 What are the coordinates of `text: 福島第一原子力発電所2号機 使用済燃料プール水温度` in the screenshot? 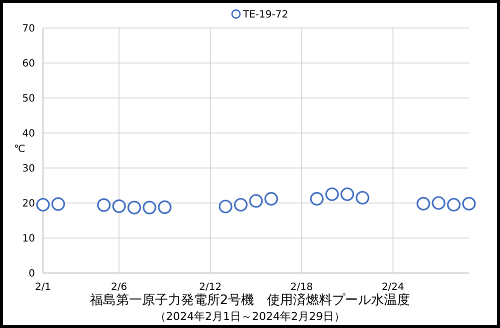 It's located at (250, 300).